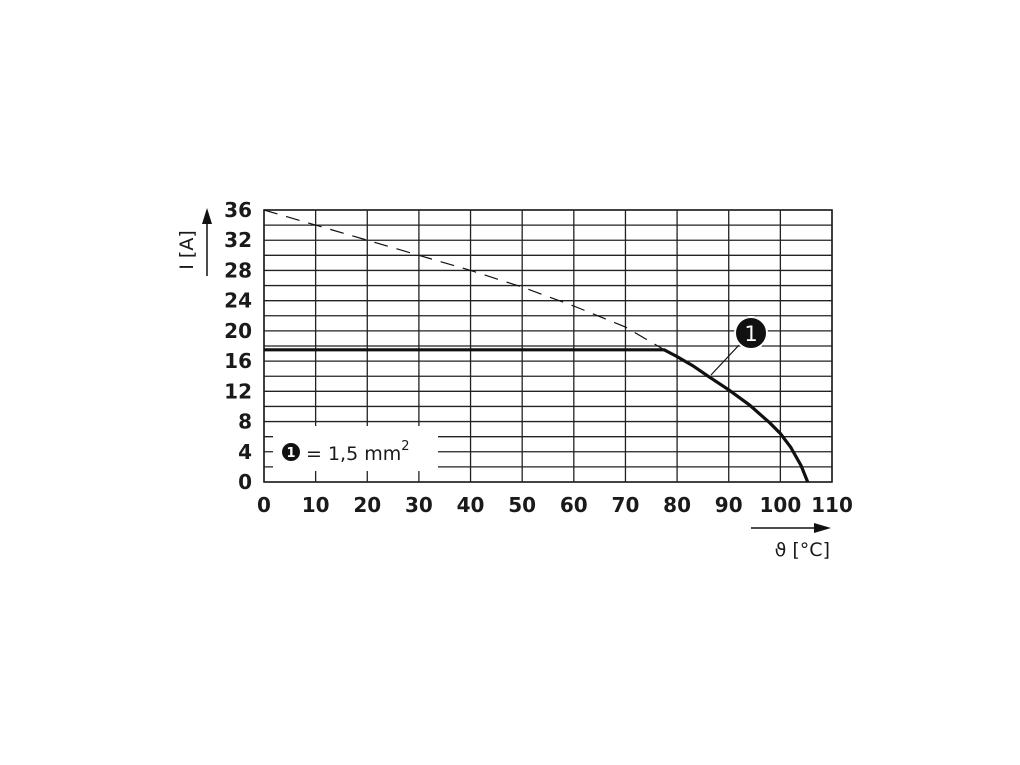  I want to click on arrow-right-icon, so click(822, 528).